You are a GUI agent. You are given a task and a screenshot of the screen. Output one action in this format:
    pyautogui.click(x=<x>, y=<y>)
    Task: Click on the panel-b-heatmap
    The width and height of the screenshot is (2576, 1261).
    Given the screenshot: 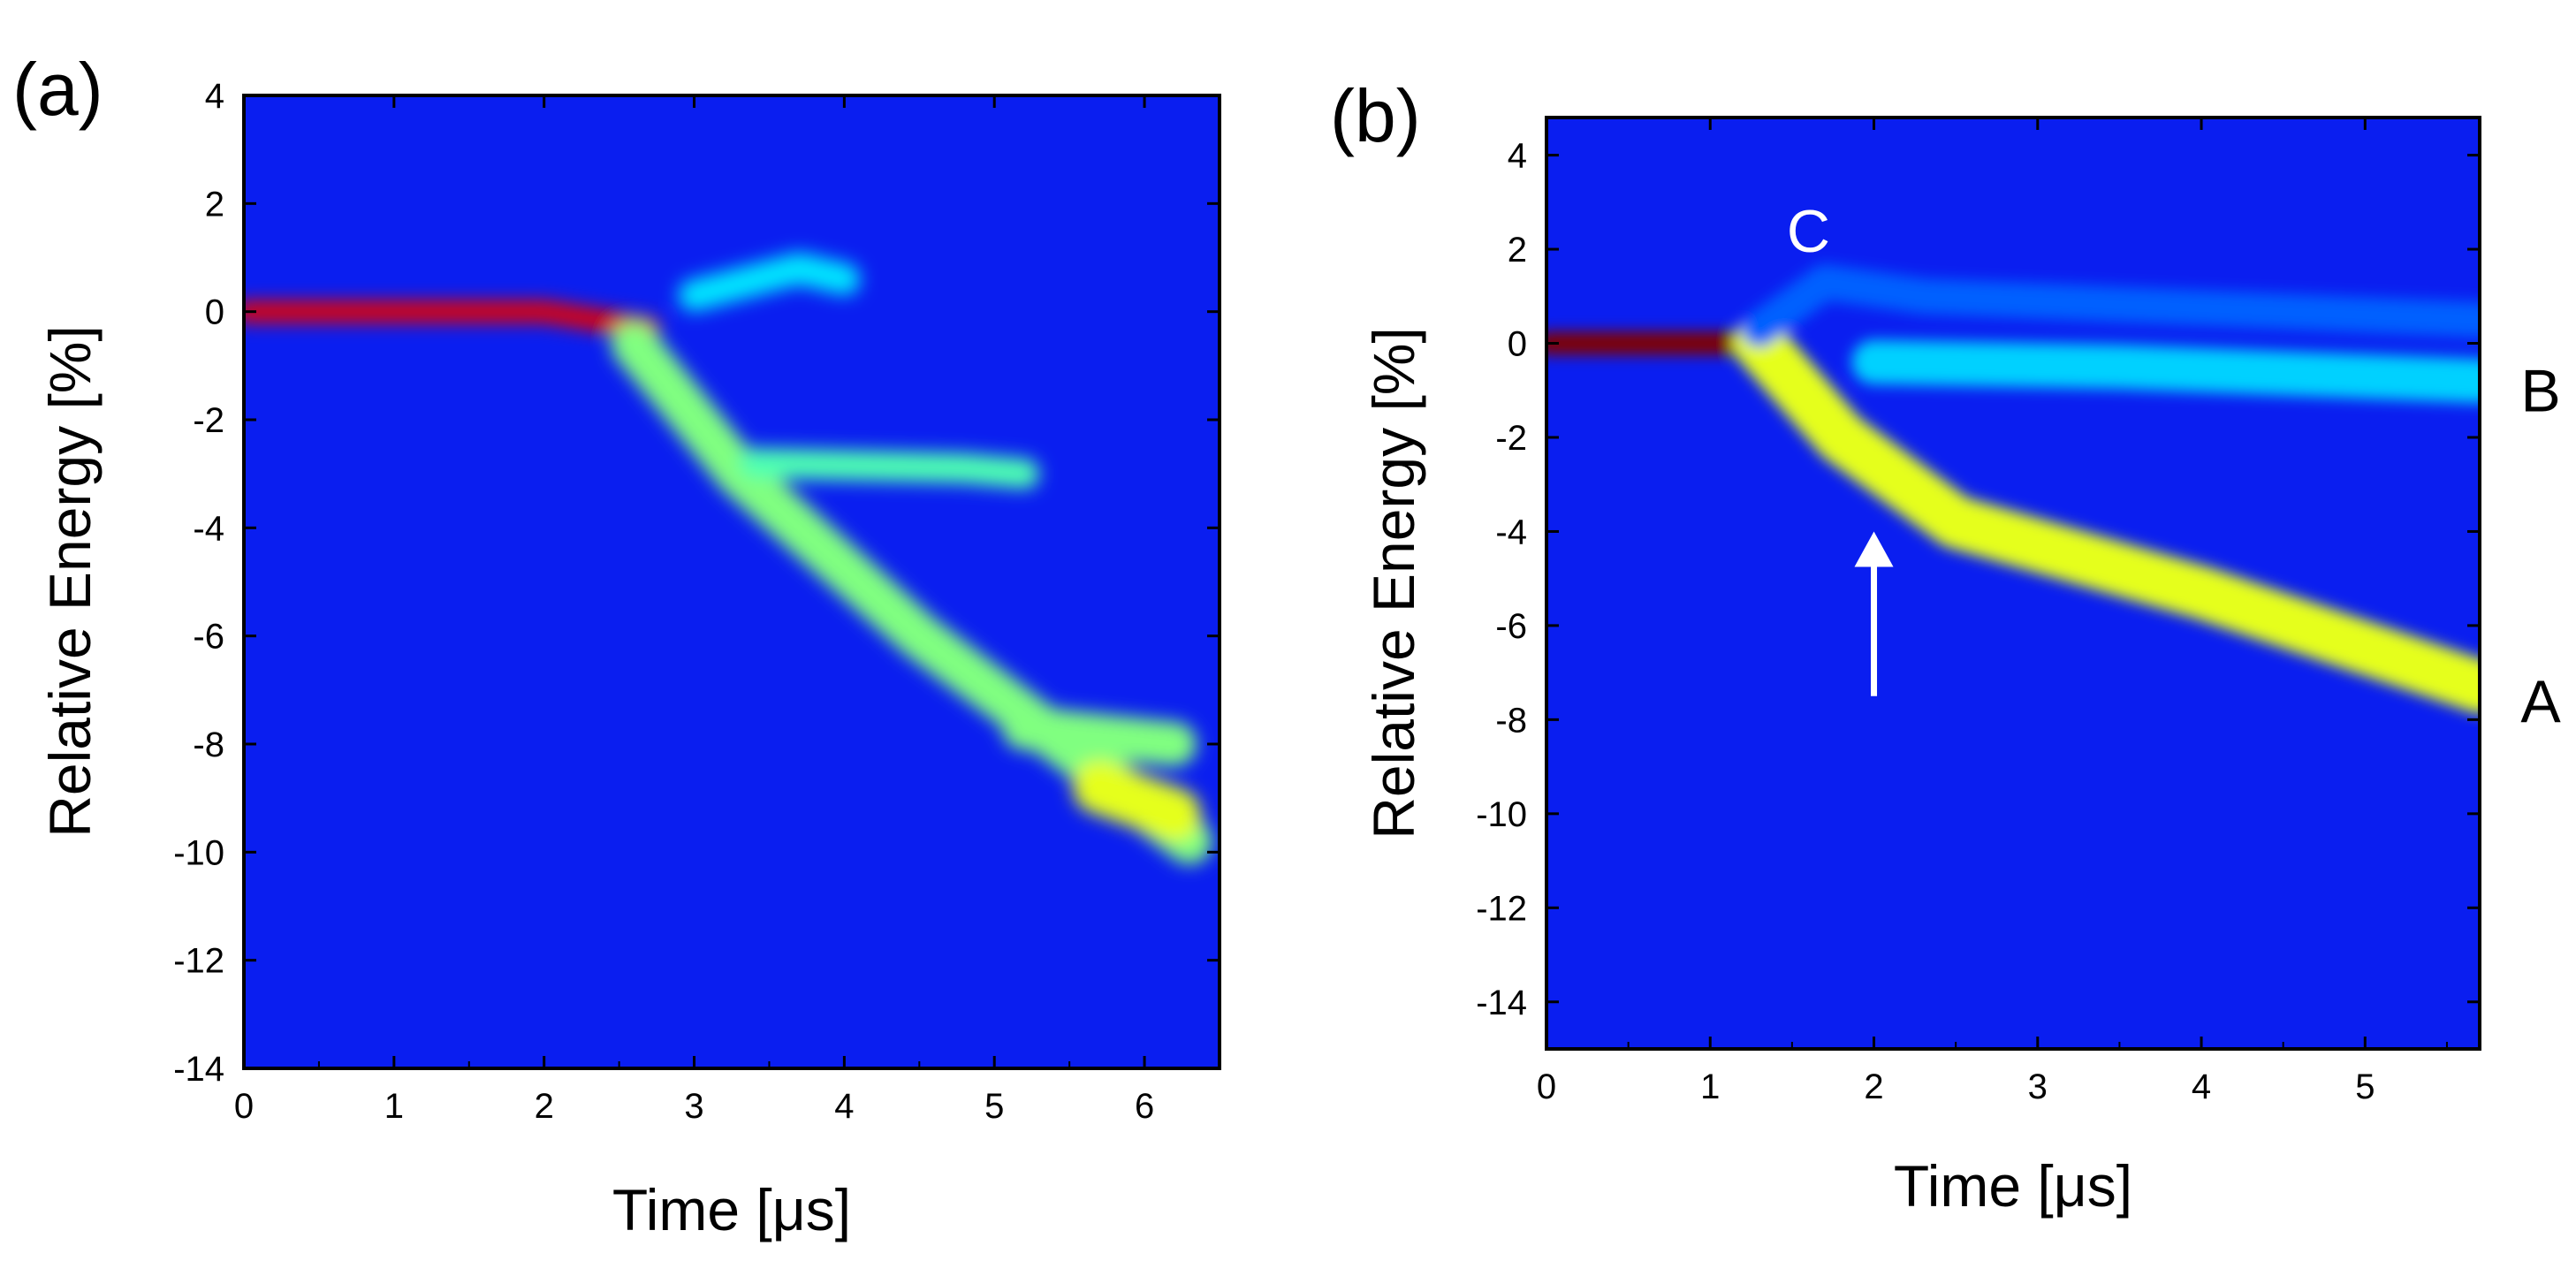 What is the action you would take?
    pyautogui.click(x=2013, y=489)
    